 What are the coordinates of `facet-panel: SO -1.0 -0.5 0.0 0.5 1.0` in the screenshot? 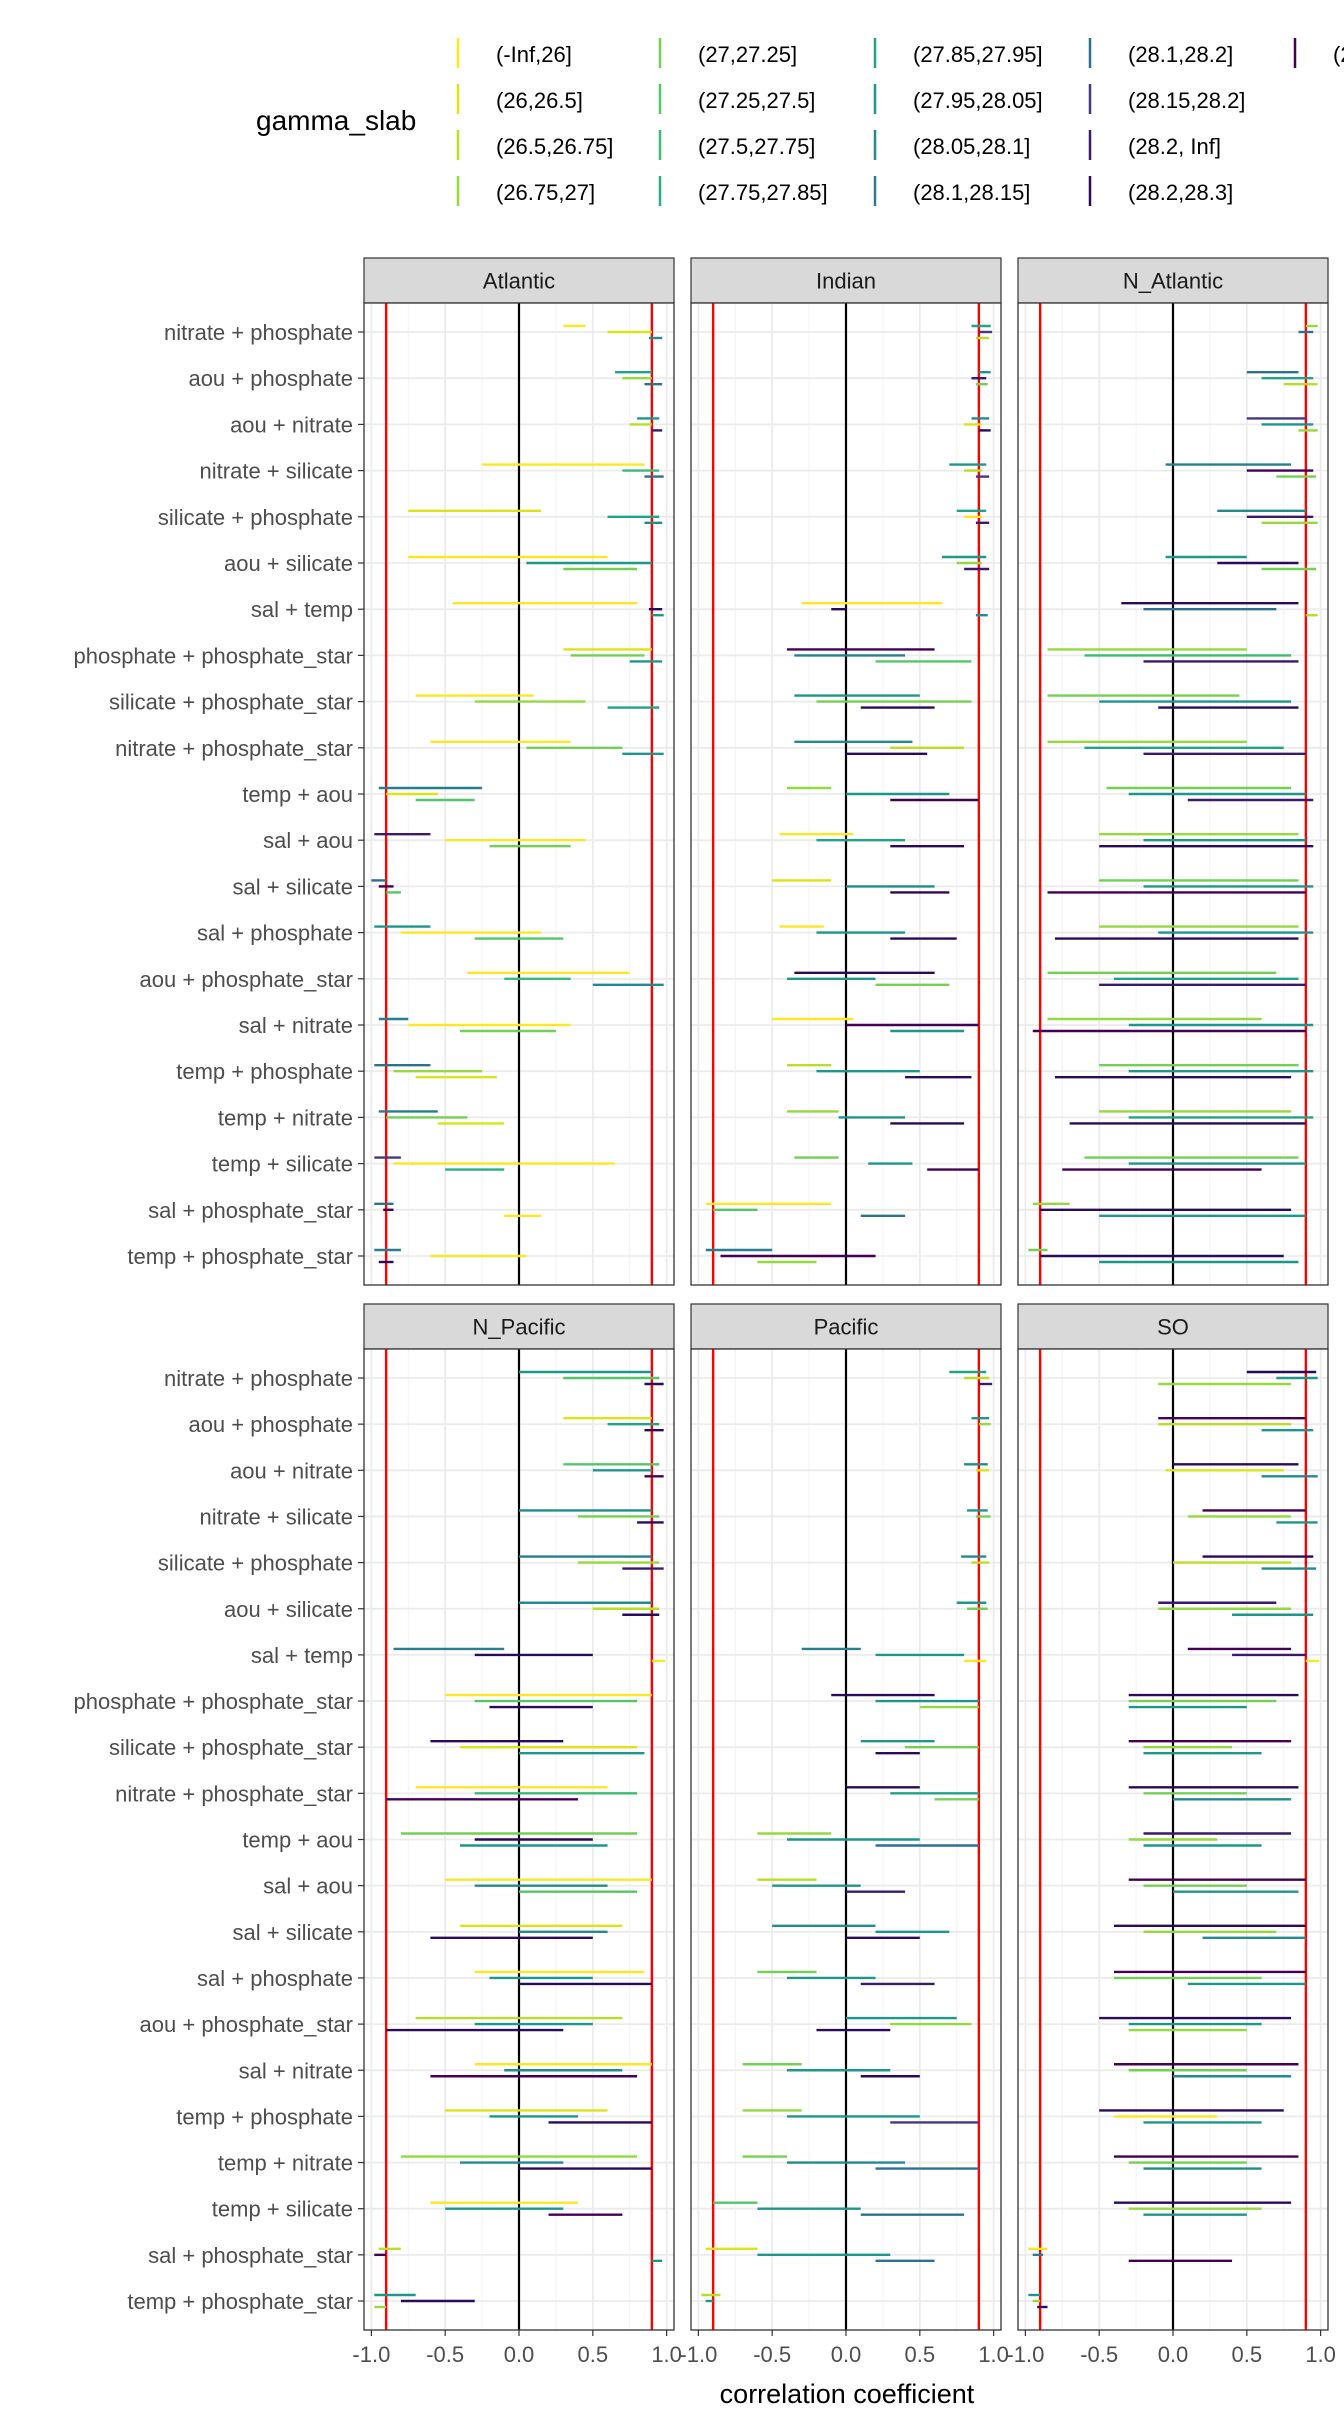 It's located at (1171, 1835).